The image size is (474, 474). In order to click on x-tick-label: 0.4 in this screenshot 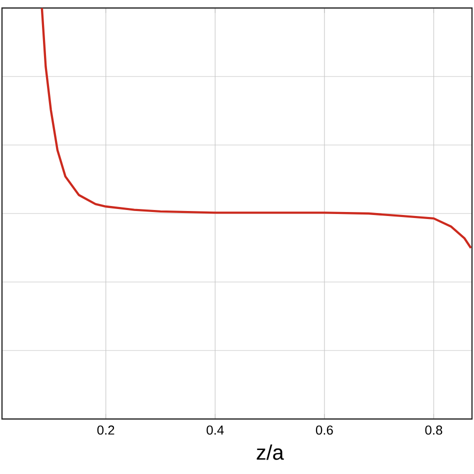, I will do `click(215, 430)`.